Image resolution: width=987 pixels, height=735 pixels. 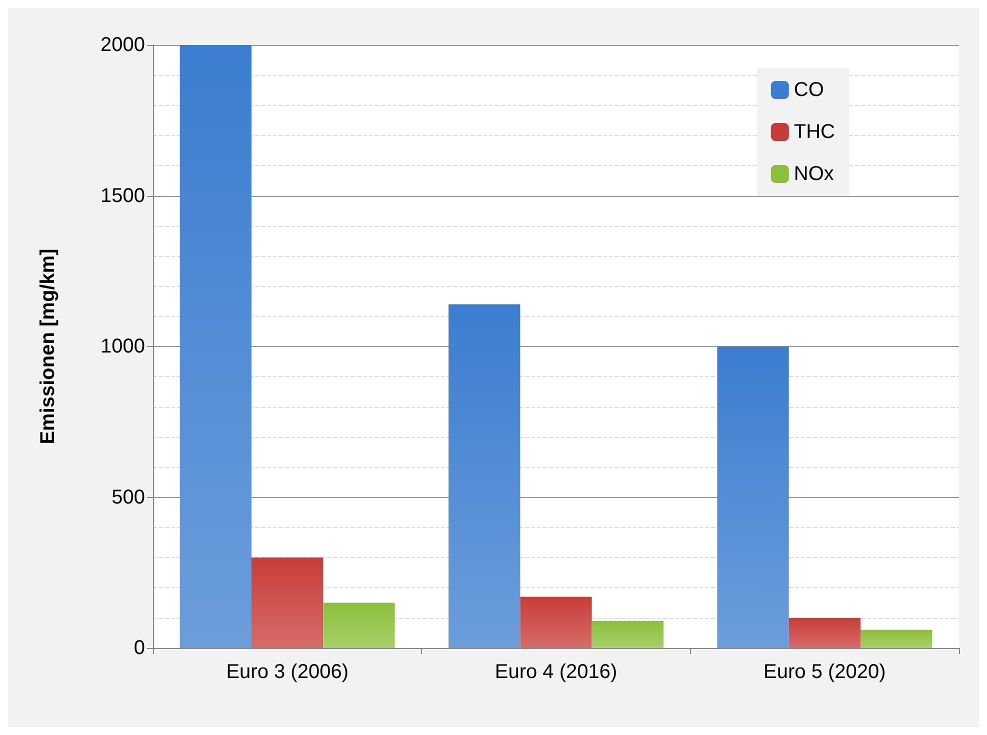 I want to click on legend-label: THC, so click(x=815, y=132).